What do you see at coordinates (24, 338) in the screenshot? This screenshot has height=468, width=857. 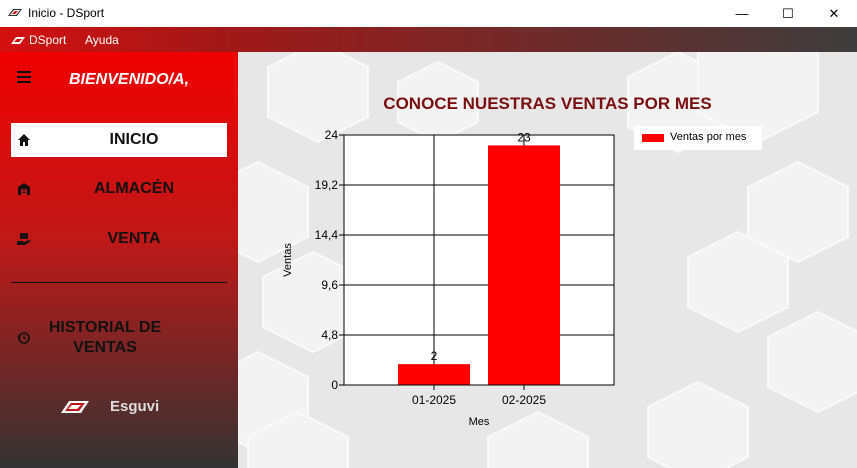 I see `history-icon` at bounding box center [24, 338].